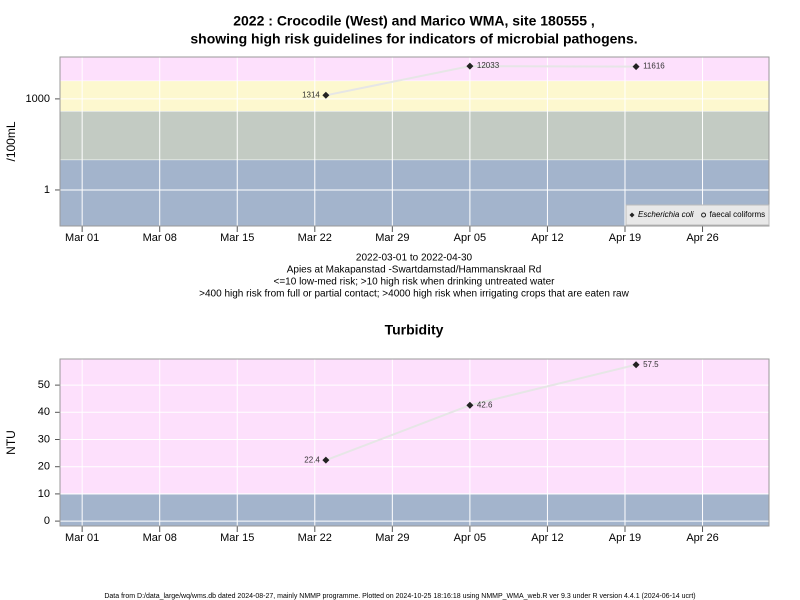 This screenshot has width=800, height=600. Describe the element at coordinates (485, 404) in the screenshot. I see `data-label: 42.6` at that location.